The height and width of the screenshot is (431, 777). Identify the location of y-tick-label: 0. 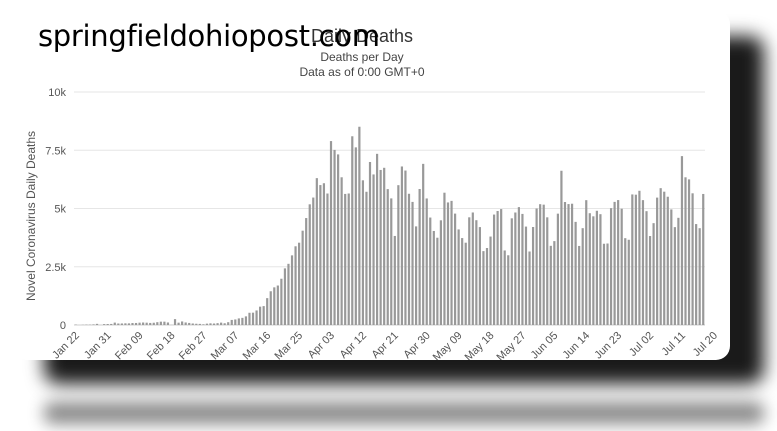
(63, 326).